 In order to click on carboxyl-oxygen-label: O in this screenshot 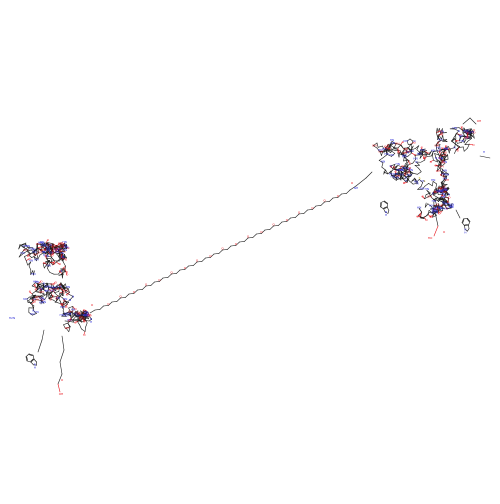, I will do `click(62, 380)`.